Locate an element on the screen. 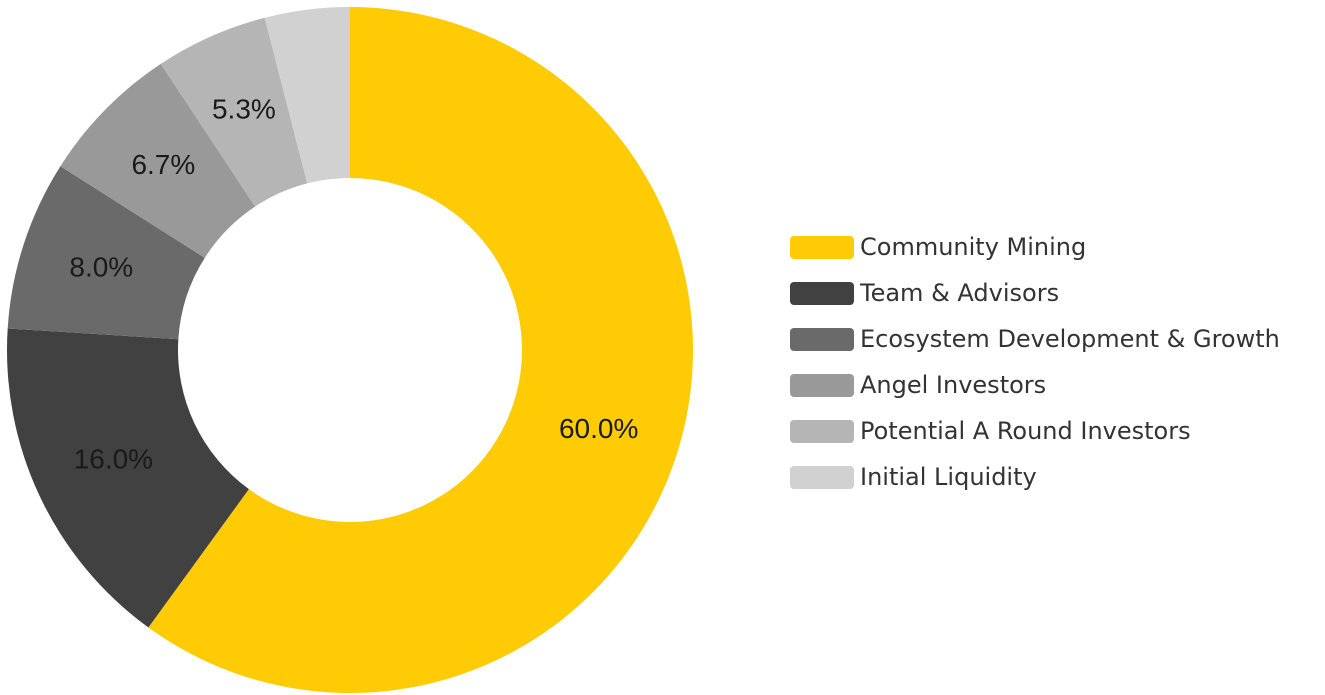 This screenshot has height=695, width=1325. legend-item: Community Mining is located at coordinates (1035, 247).